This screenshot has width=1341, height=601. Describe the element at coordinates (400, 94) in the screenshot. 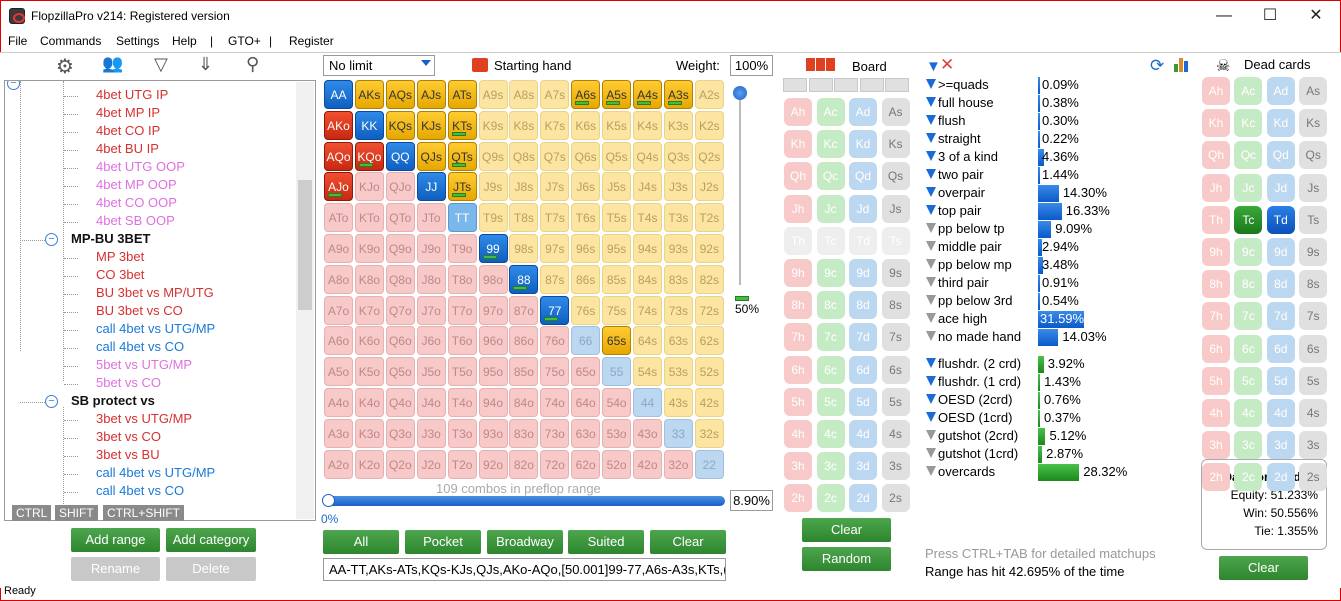

I see `hand-cell: AQs` at that location.